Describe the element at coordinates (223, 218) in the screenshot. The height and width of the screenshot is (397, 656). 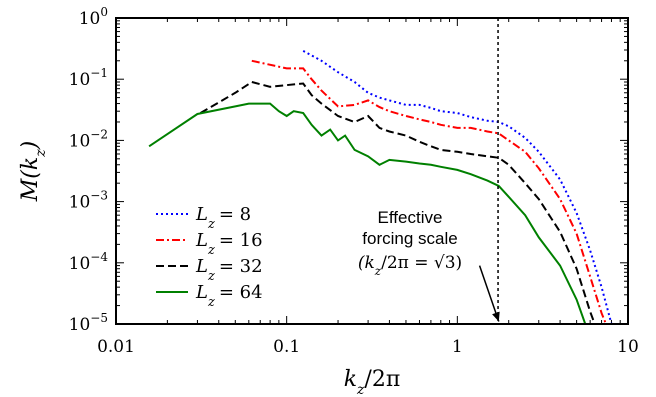
I see `legend-label: Lz = 8` at that location.